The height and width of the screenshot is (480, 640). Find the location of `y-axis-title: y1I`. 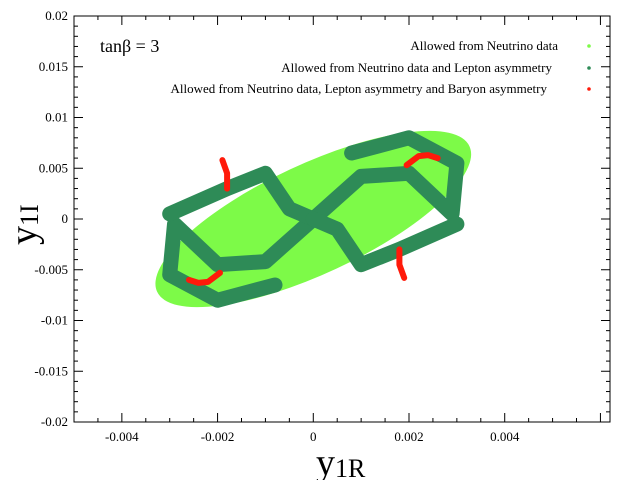

y-axis-title: y1I is located at coordinates (24, 224).